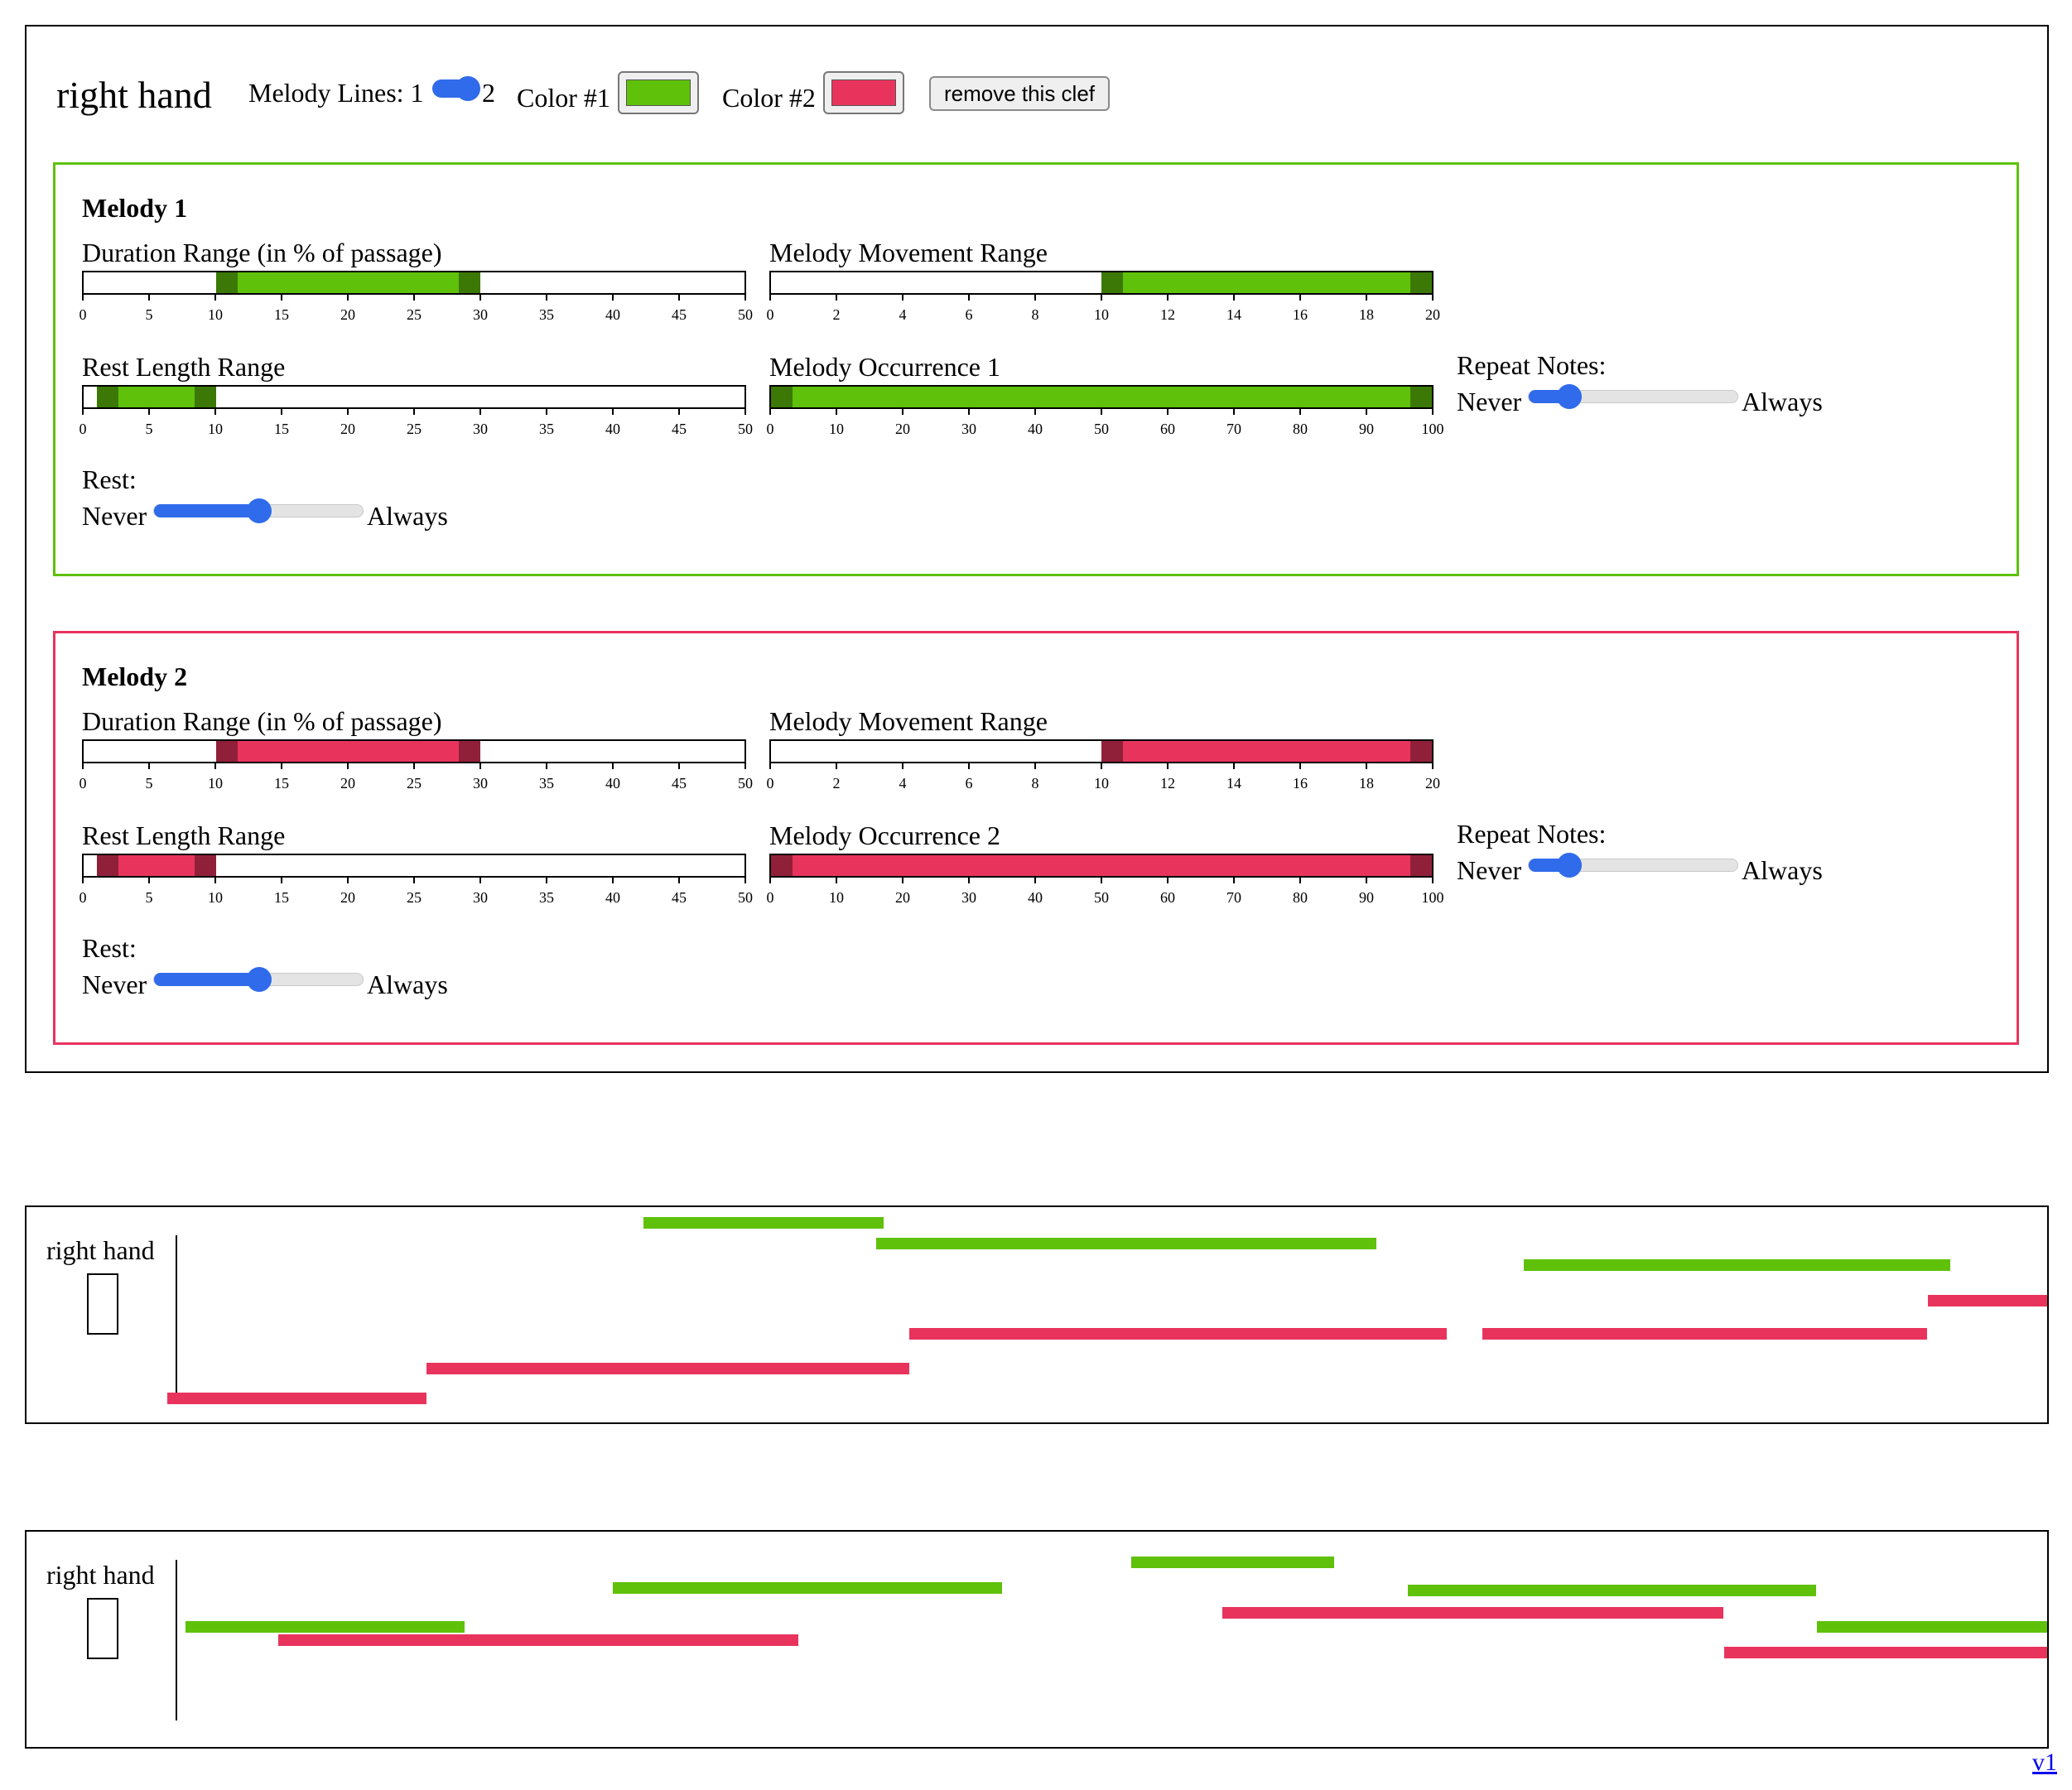  Describe the element at coordinates (1168, 314) in the screenshot. I see `axis-tick-label: 12` at that location.